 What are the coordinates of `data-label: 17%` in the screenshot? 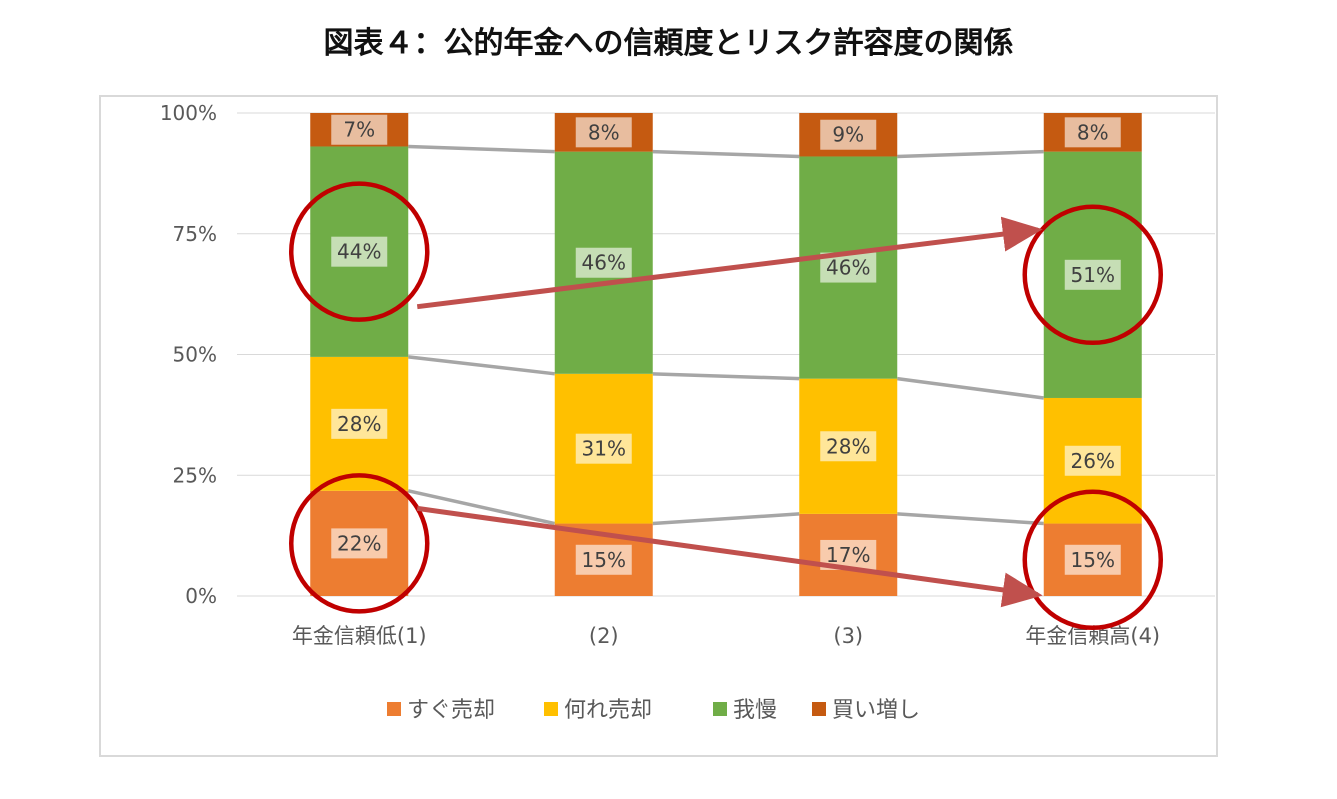 It's located at (848, 555).